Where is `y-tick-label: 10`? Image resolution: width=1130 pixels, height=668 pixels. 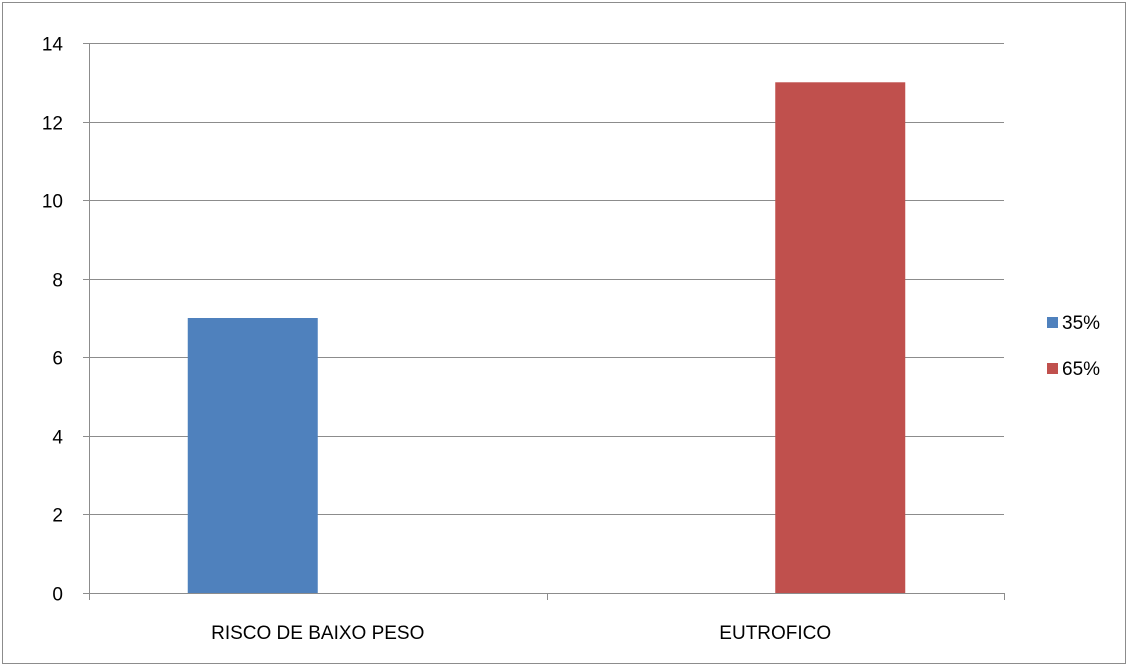 y-tick-label: 10 is located at coordinates (52, 202).